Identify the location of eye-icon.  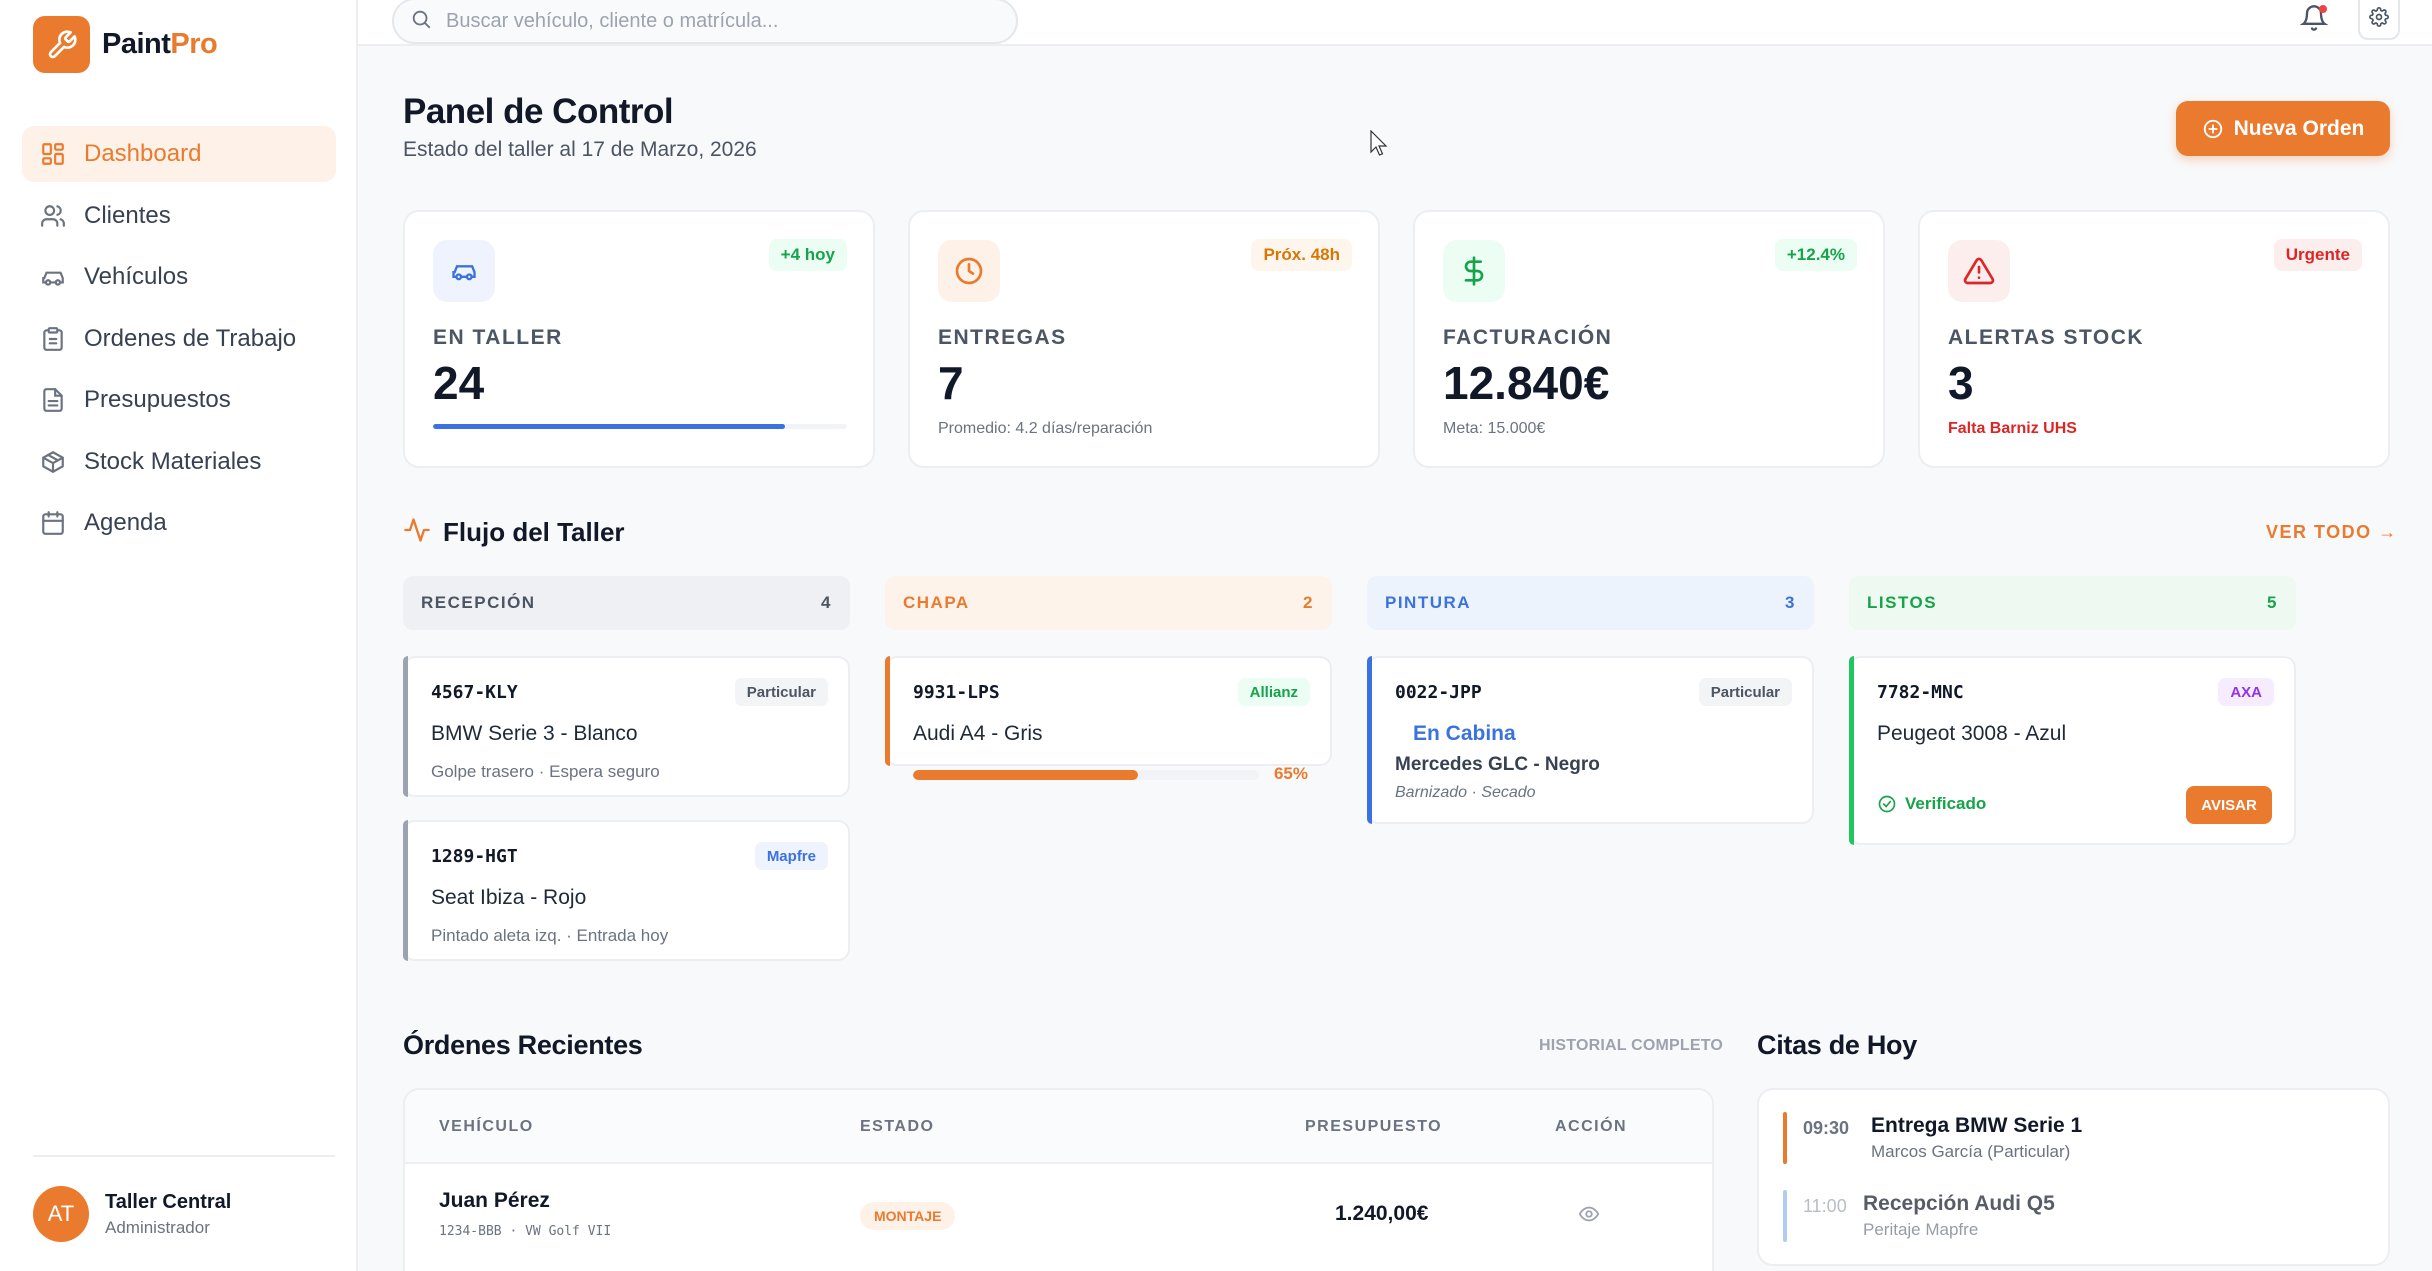
(1589, 1216).